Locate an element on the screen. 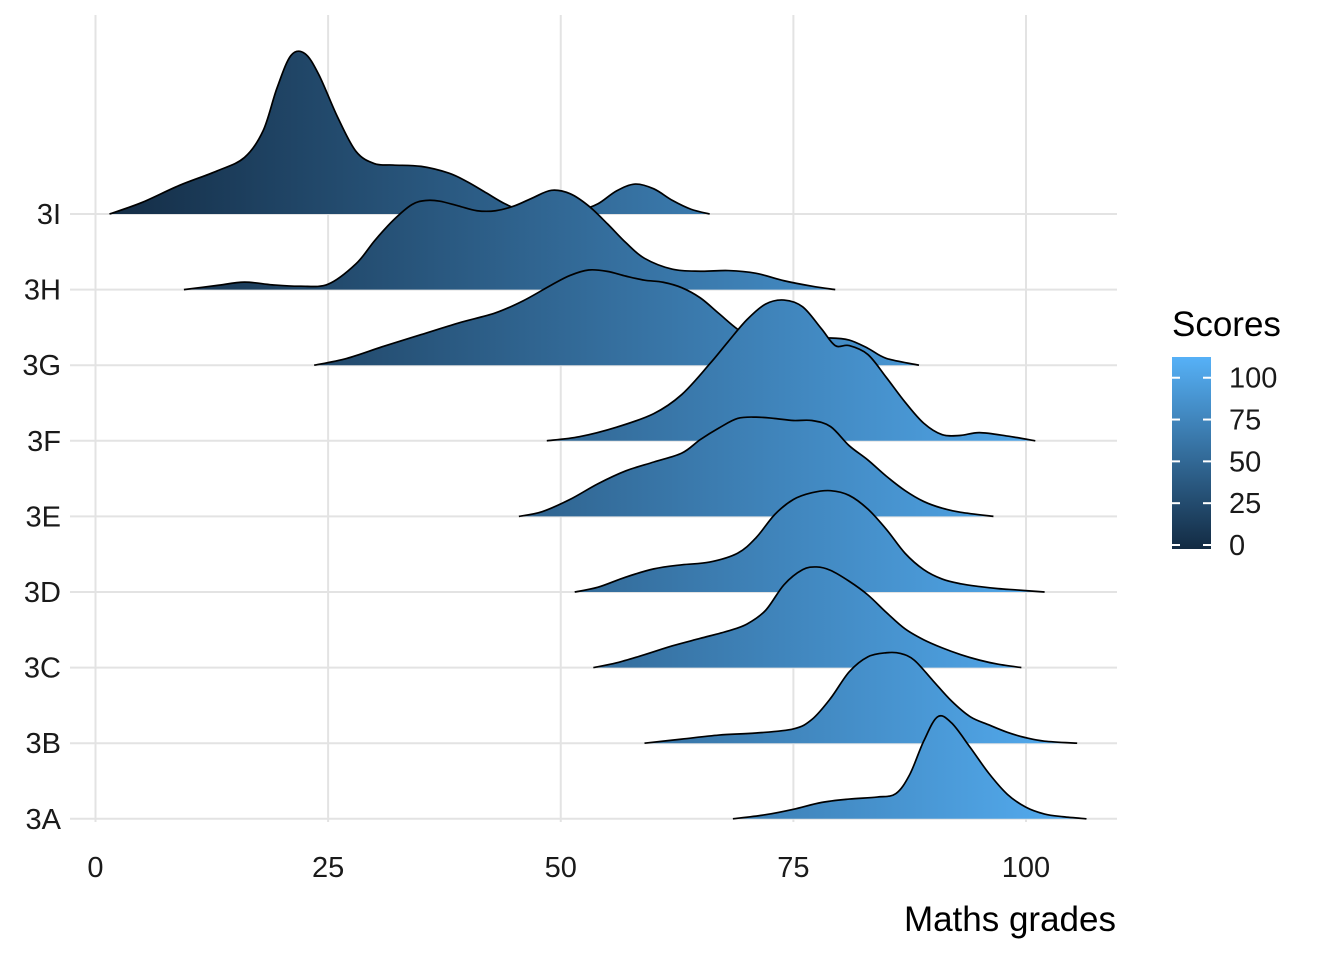 The width and height of the screenshot is (1344, 960). ridge-outline-3F is located at coordinates (791, 370).